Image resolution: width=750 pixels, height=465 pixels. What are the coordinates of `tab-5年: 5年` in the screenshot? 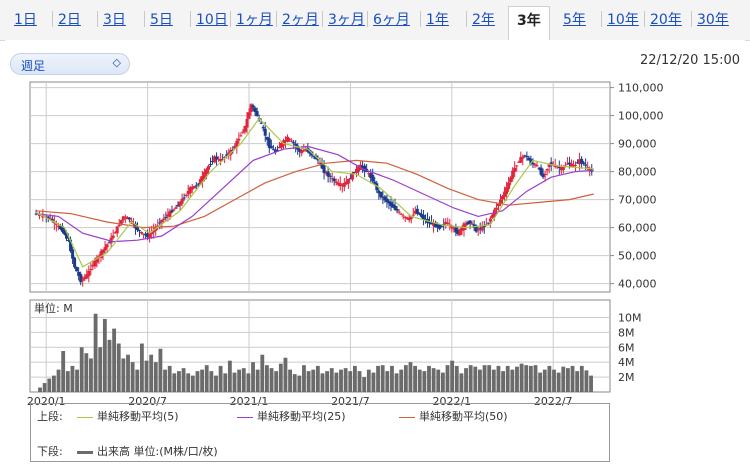 It's located at (574, 20).